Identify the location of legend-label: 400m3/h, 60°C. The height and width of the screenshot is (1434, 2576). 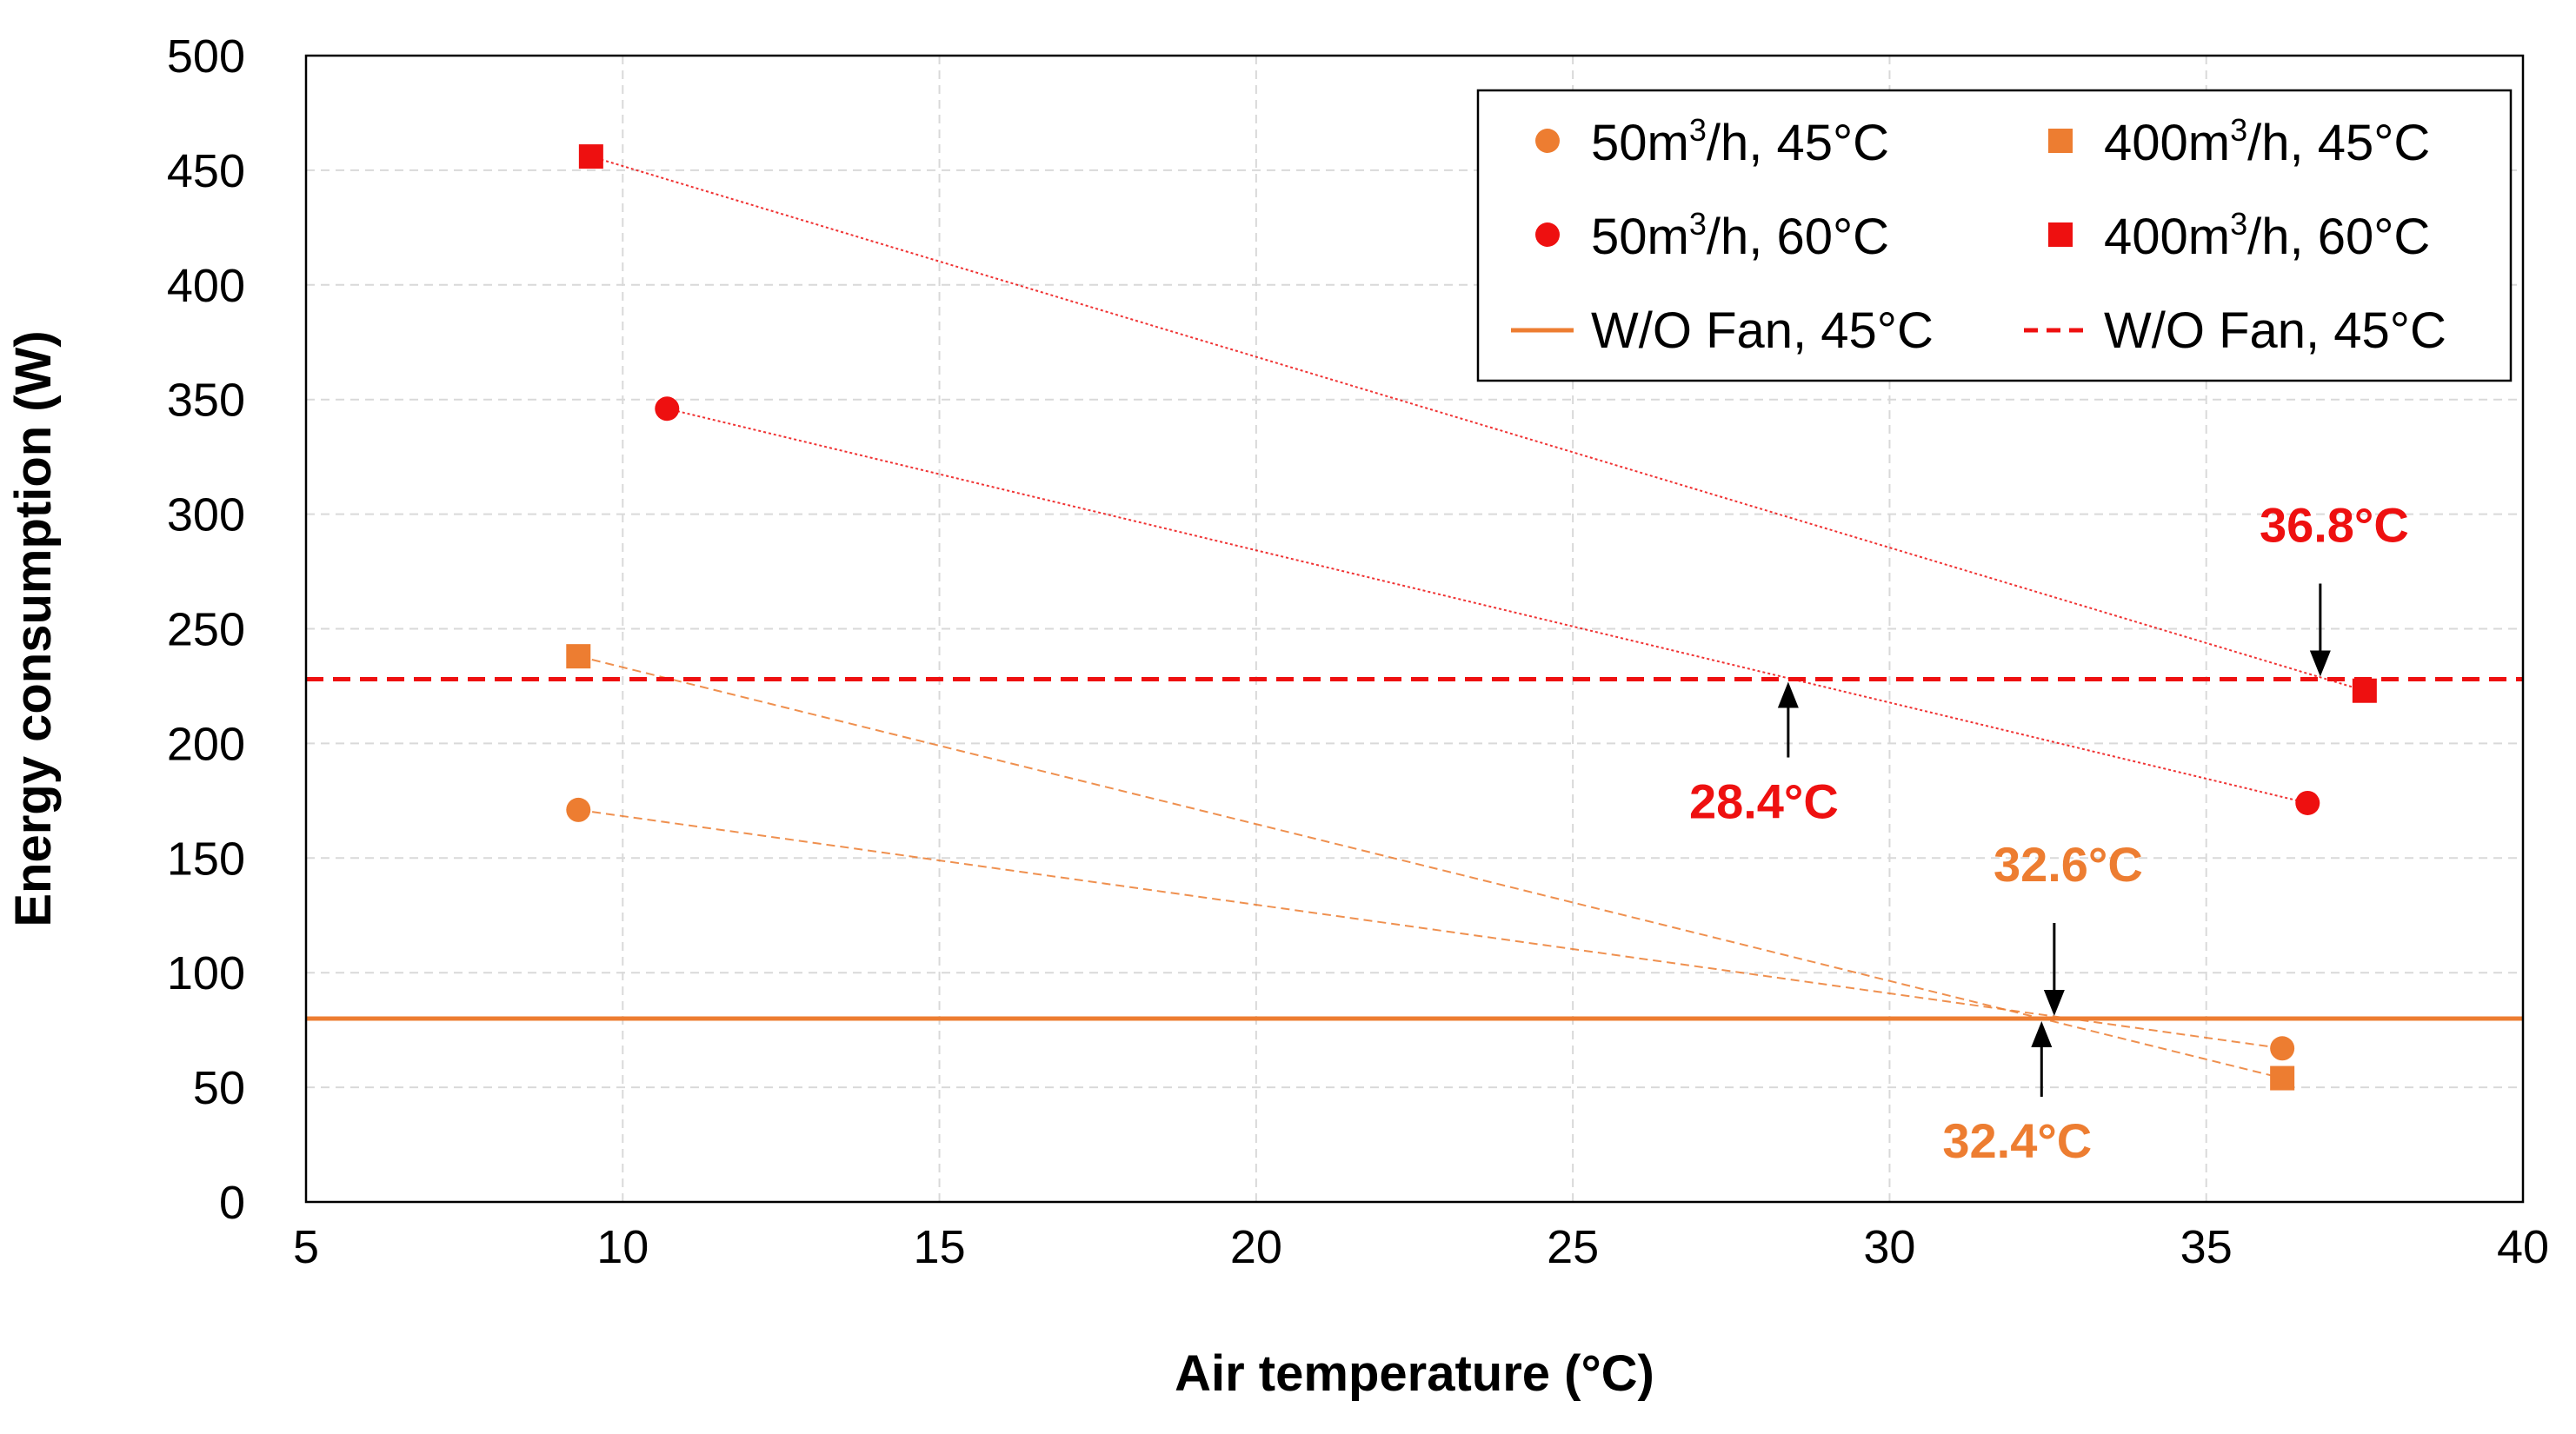
(2267, 235).